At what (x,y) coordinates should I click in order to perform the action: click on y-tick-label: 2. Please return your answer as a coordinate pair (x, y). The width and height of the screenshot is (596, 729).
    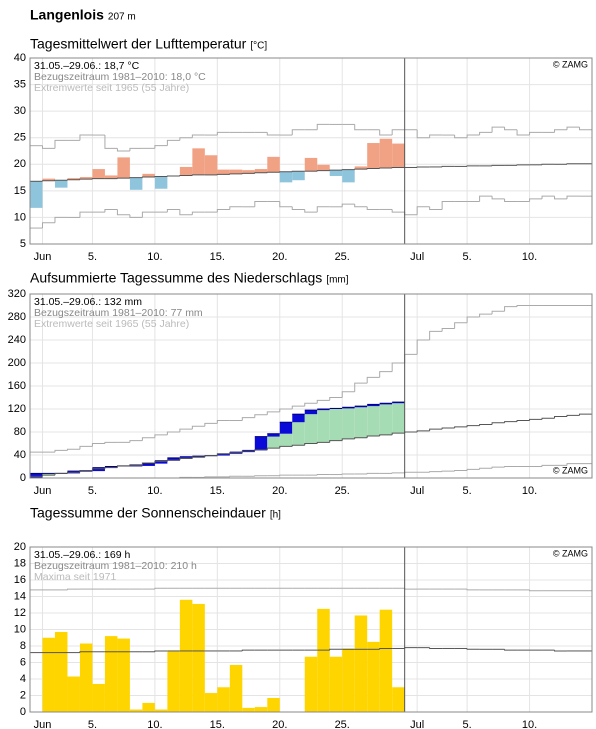
    Looking at the image, I should click on (23, 695).